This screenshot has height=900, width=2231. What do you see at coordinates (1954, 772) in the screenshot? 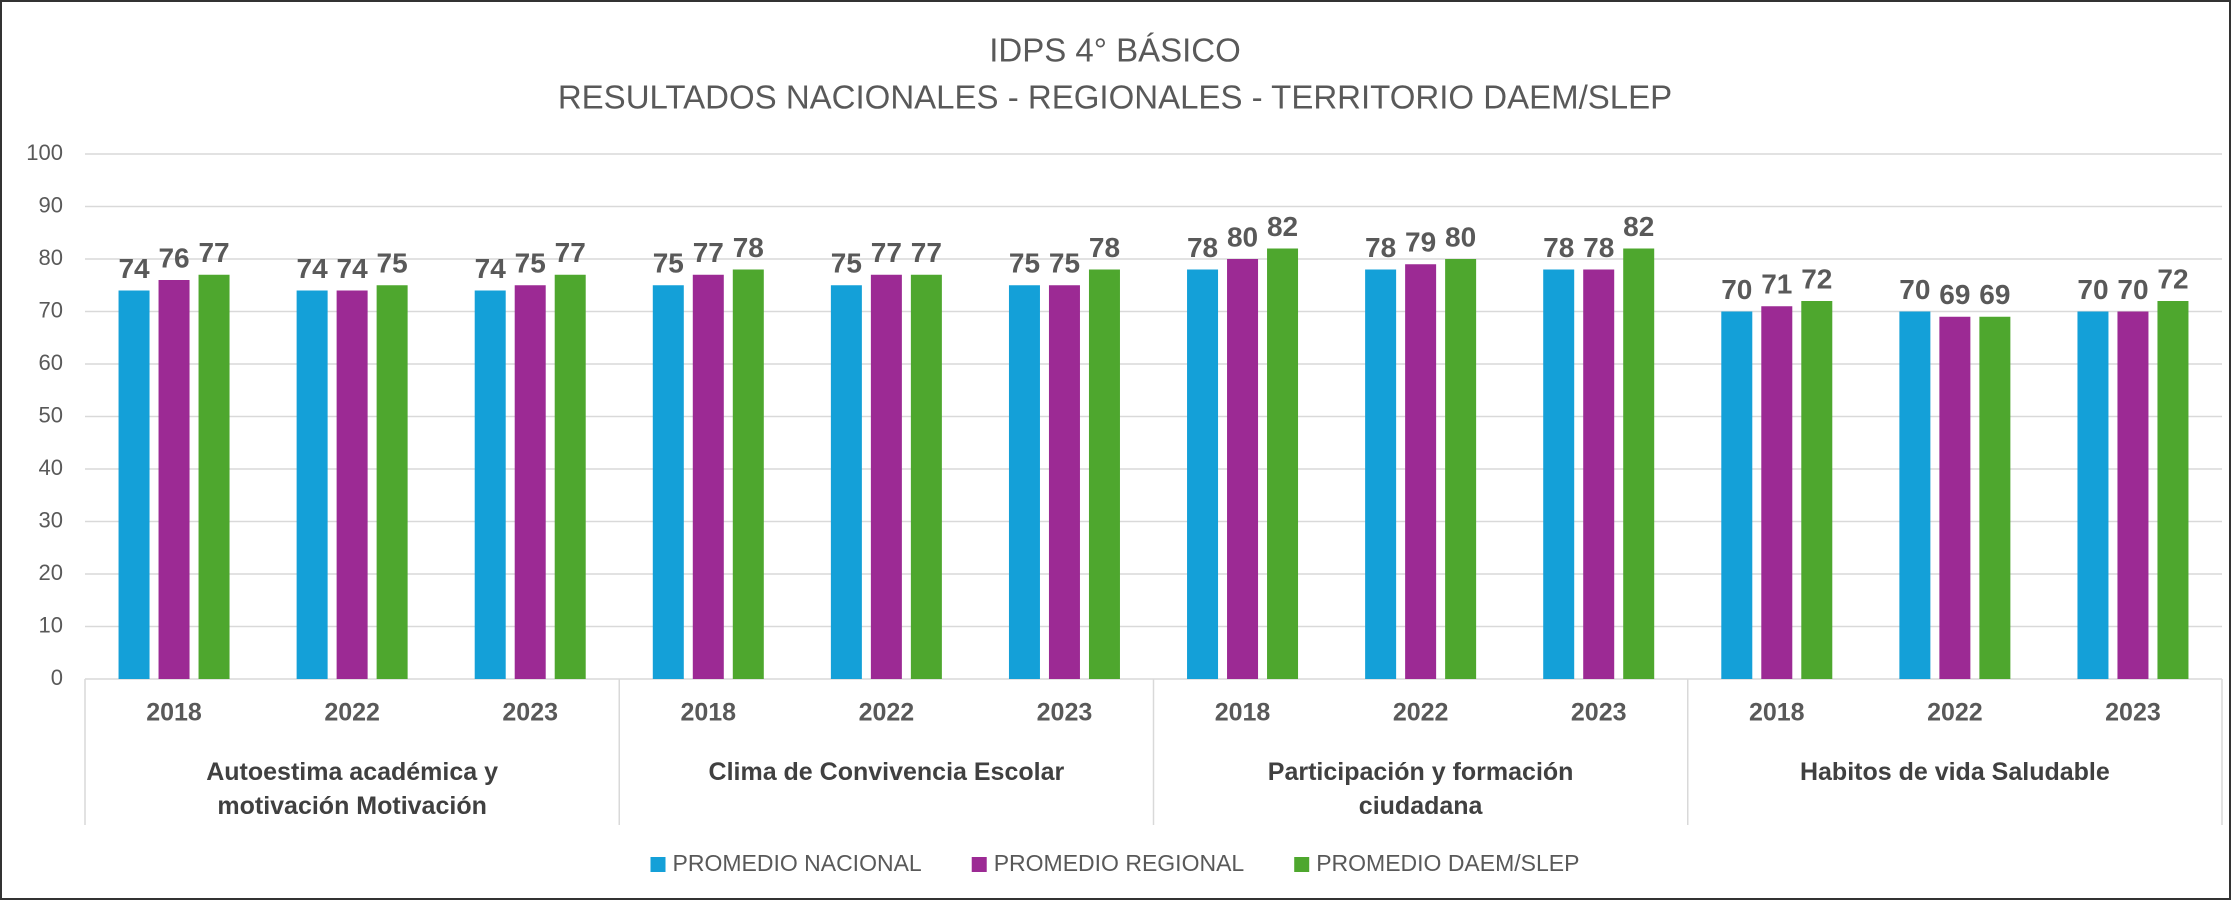
I see `group-label: Habitos de vida Saludable` at bounding box center [1954, 772].